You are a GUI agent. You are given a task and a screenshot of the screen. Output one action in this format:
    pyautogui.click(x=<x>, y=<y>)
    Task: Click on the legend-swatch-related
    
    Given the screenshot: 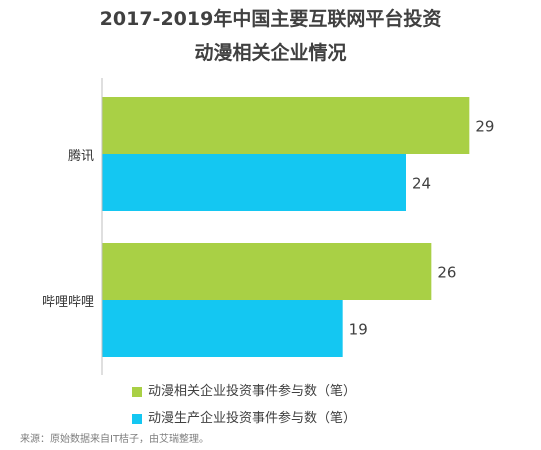 What is the action you would take?
    pyautogui.click(x=137, y=392)
    